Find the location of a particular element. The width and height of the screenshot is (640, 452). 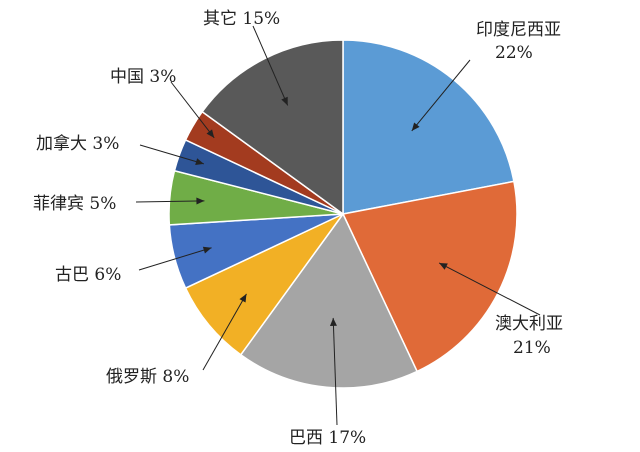

label-australia-name: 澳大利亚 is located at coordinates (529, 324).